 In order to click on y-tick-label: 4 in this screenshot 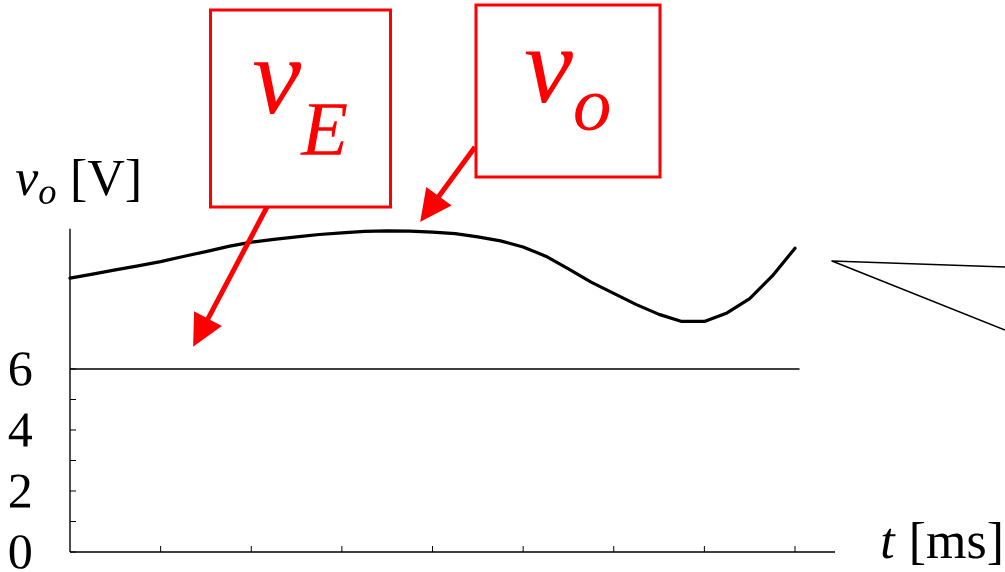, I will do `click(20, 430)`.